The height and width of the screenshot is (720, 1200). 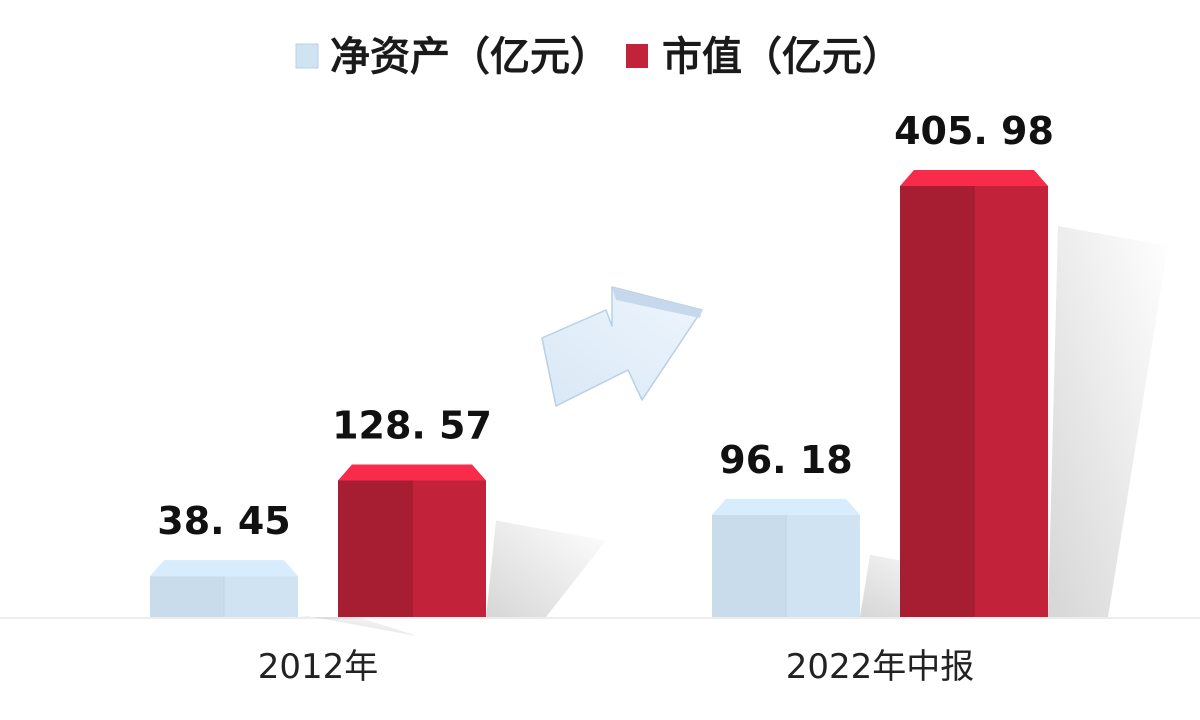 What do you see at coordinates (782, 57) in the screenshot?
I see `legend-label-market-cap: 市值（亿元）` at bounding box center [782, 57].